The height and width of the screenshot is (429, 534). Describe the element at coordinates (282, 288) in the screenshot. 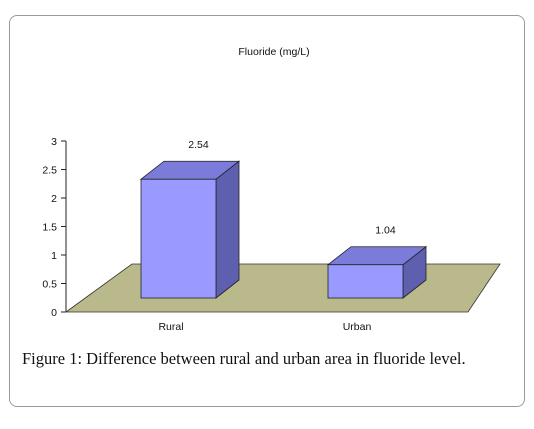

I see `chart-floor` at that location.